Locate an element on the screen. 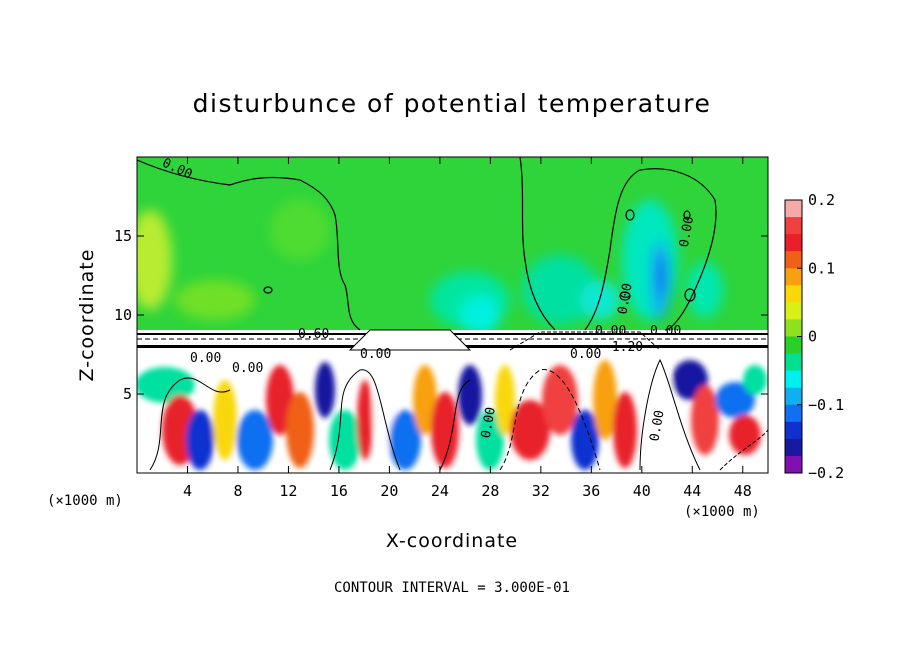 This screenshot has width=904, height=654. x-tick-label: 28 is located at coordinates (490, 491).